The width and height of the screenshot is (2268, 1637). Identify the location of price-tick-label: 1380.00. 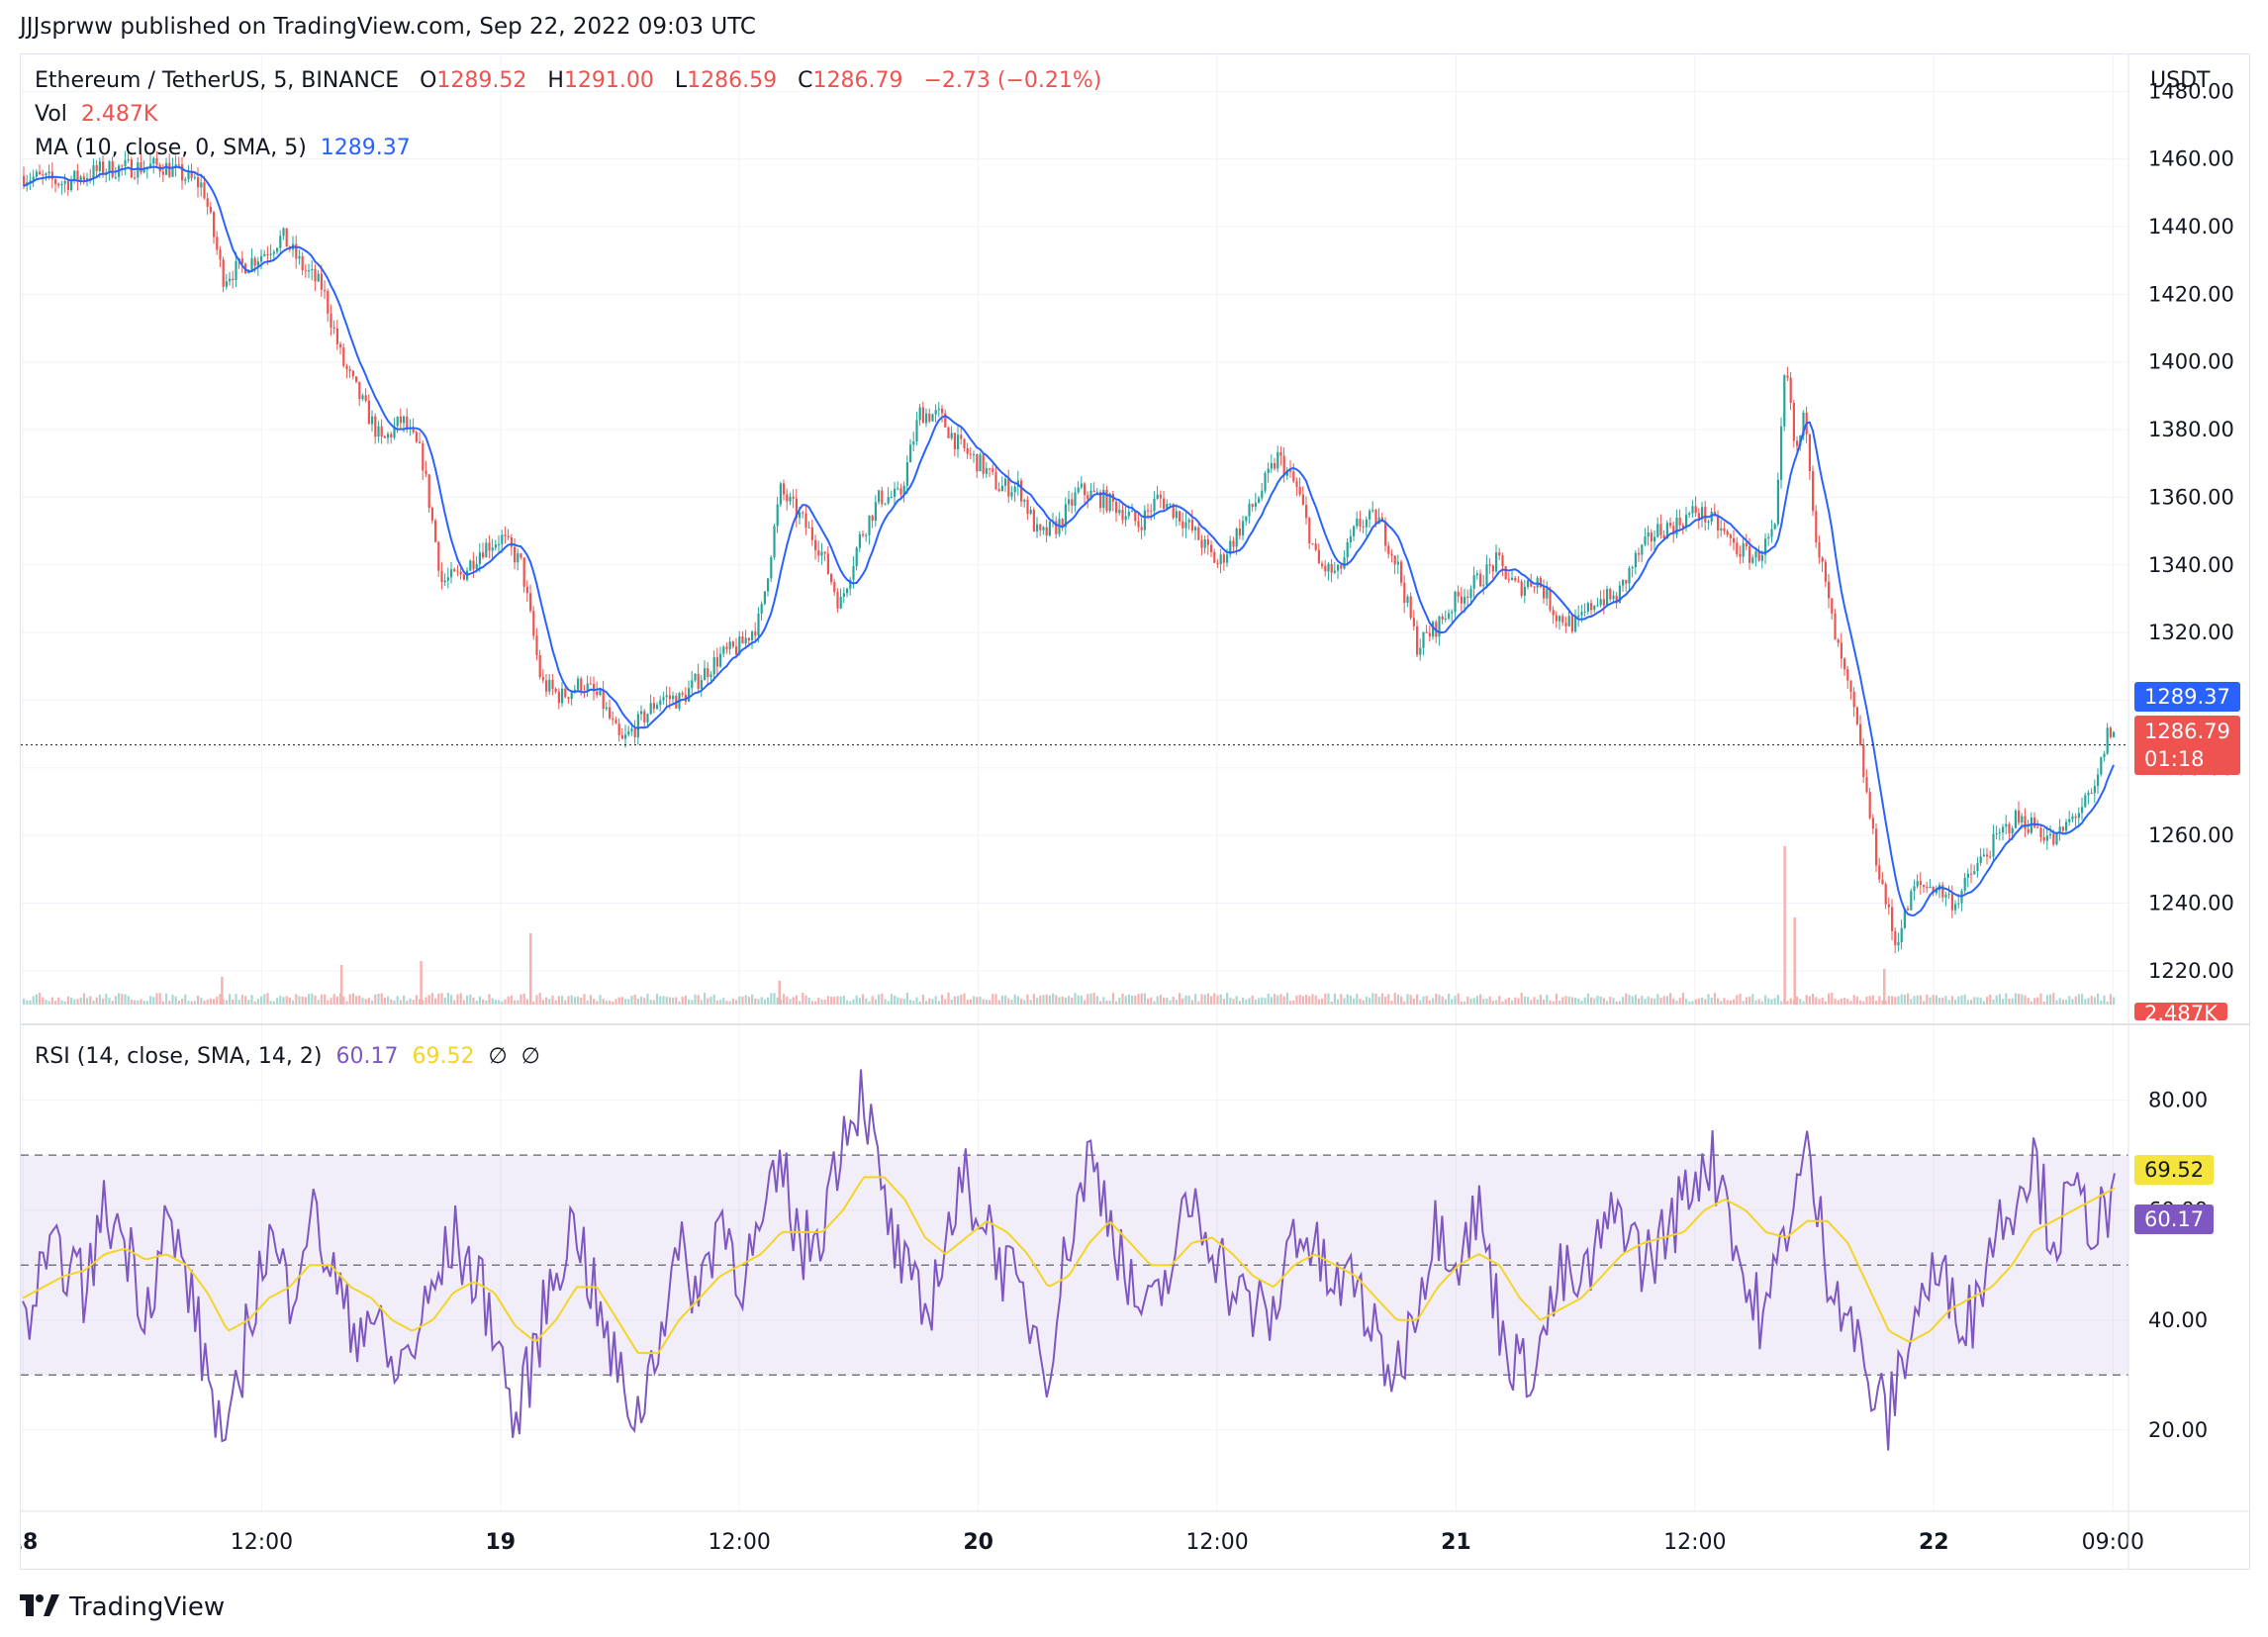
(2191, 429).